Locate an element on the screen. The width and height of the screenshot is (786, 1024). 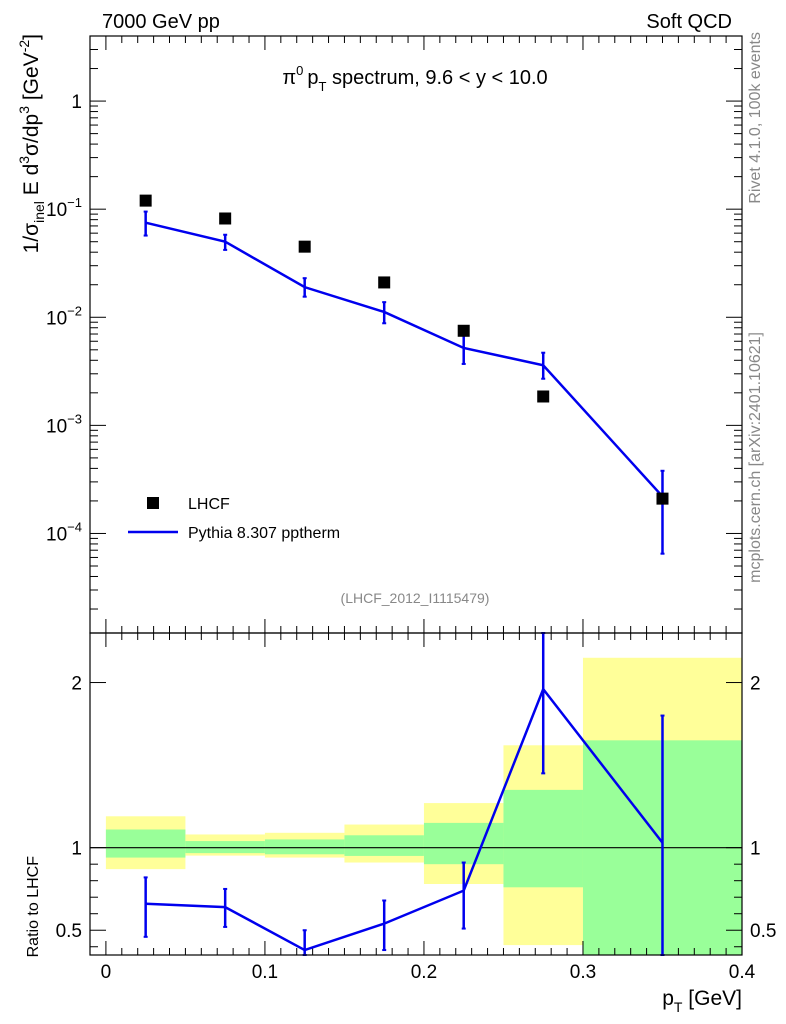
x-tick-label: 0.3 is located at coordinates (583, 972).